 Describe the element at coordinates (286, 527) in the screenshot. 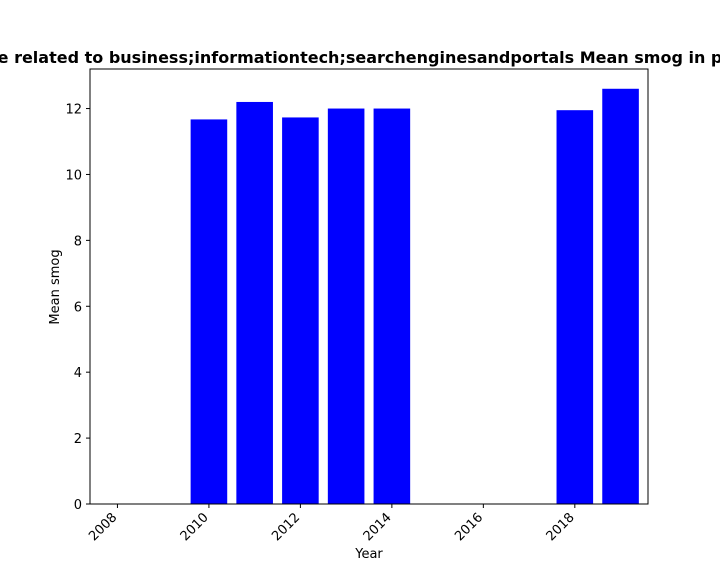

I see `x-tick-label-2012: 2012` at that location.